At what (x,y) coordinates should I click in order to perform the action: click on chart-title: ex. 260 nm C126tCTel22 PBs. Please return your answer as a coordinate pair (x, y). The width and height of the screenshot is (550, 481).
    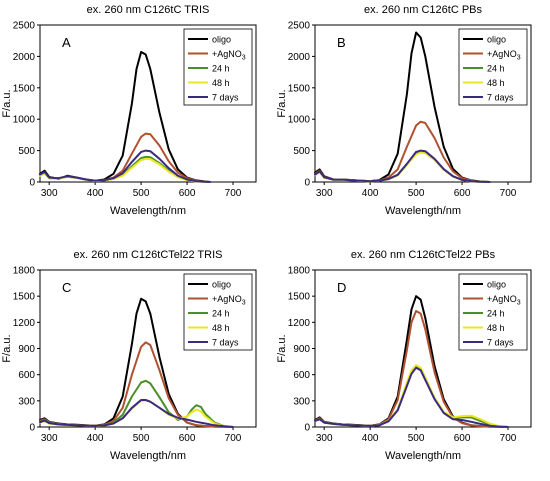
    Looking at the image, I should click on (423, 255).